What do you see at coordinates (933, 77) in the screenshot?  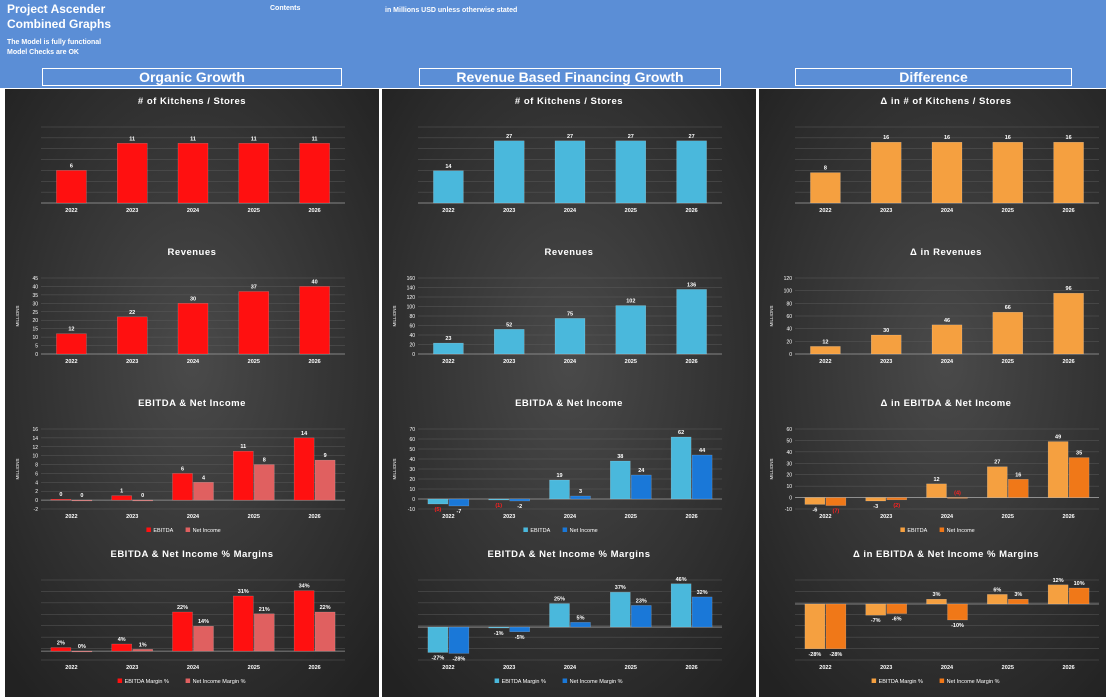 I see `section-title-difference: Difference` at bounding box center [933, 77].